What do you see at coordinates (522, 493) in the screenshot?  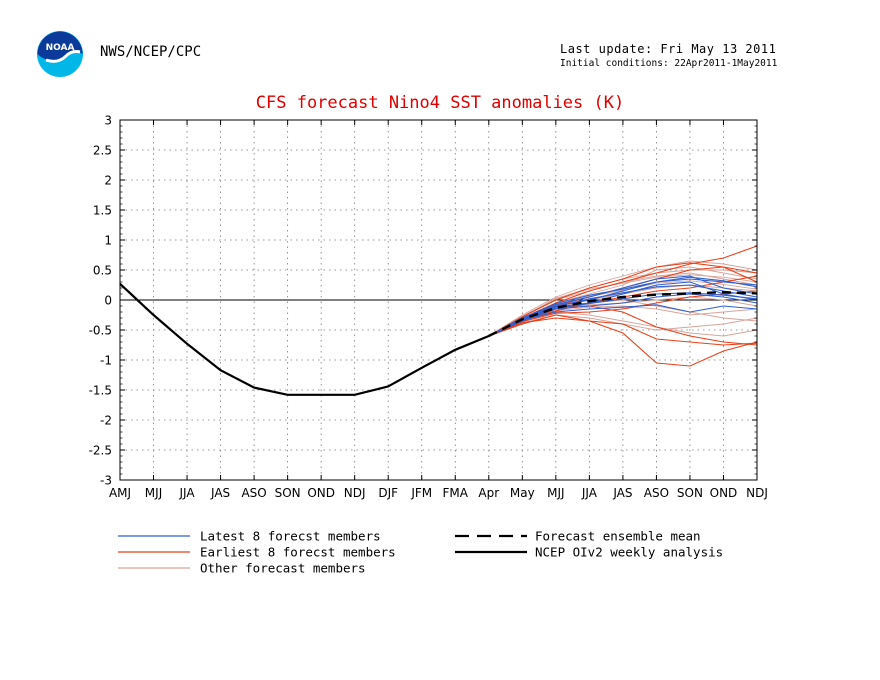 I see `x-tick-label: May` at bounding box center [522, 493].